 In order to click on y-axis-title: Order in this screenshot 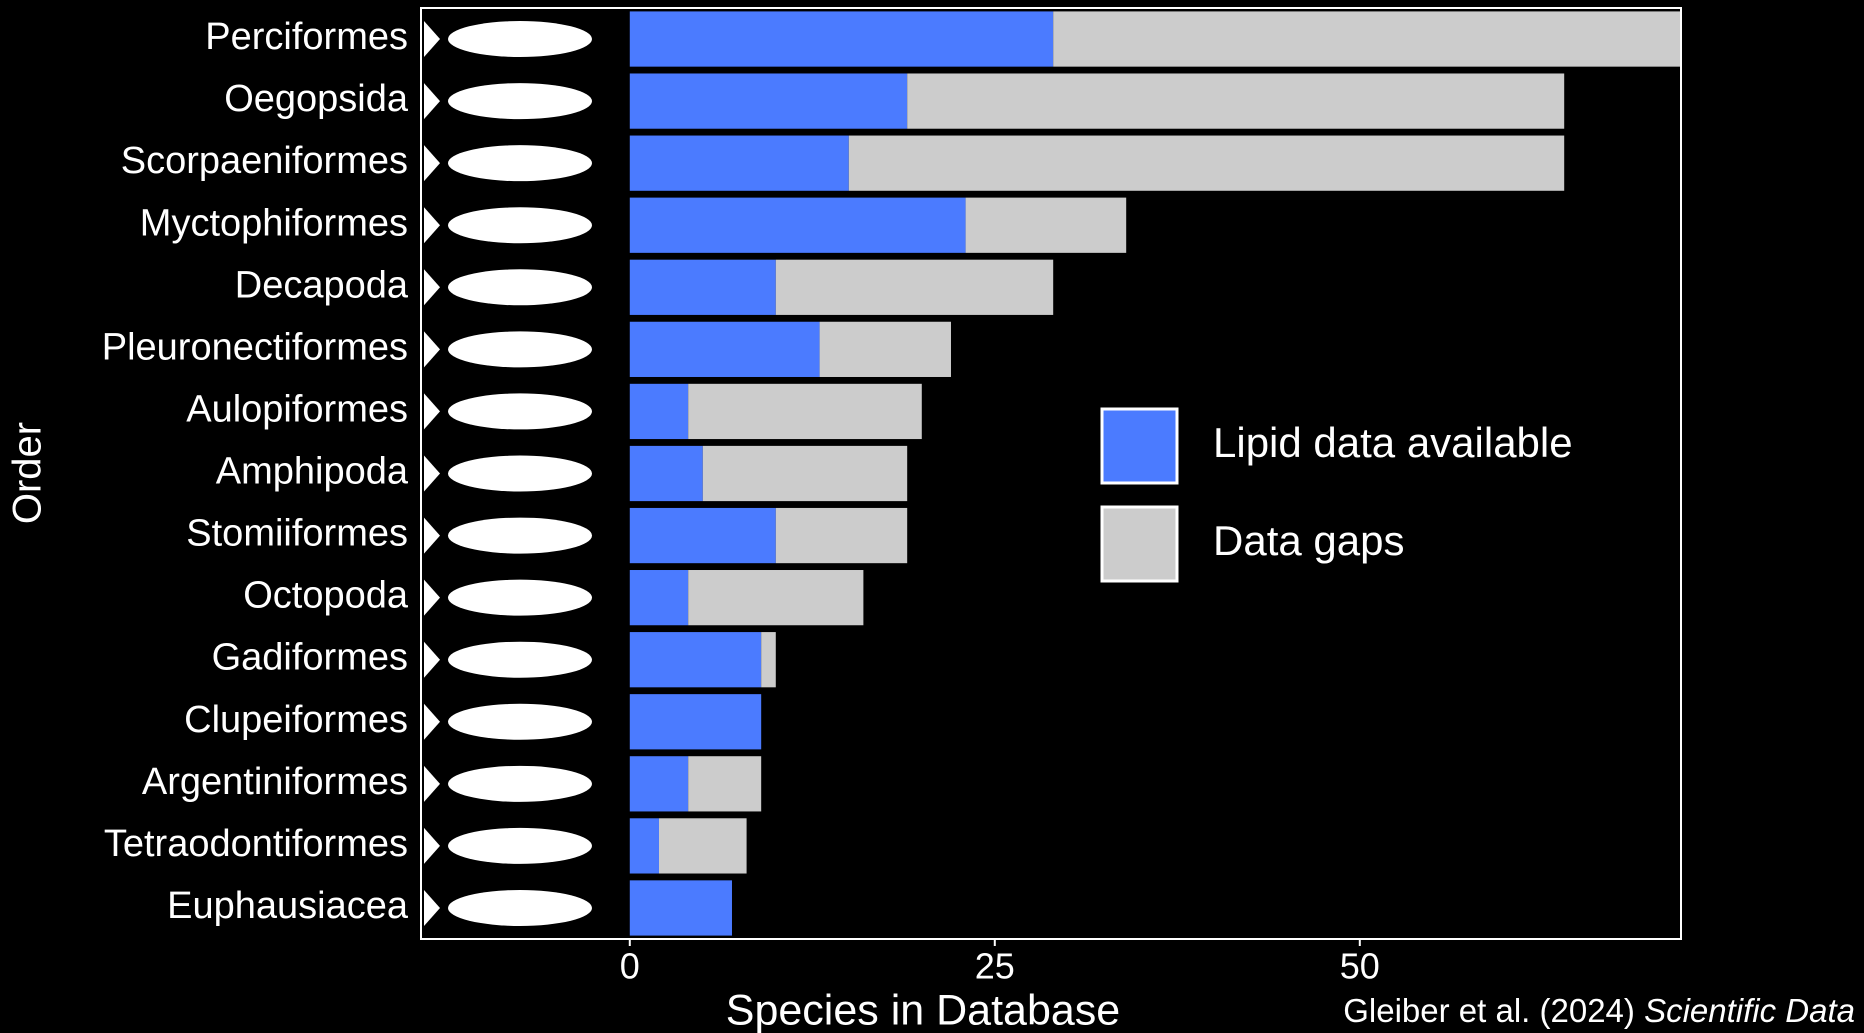, I will do `click(28, 473)`.